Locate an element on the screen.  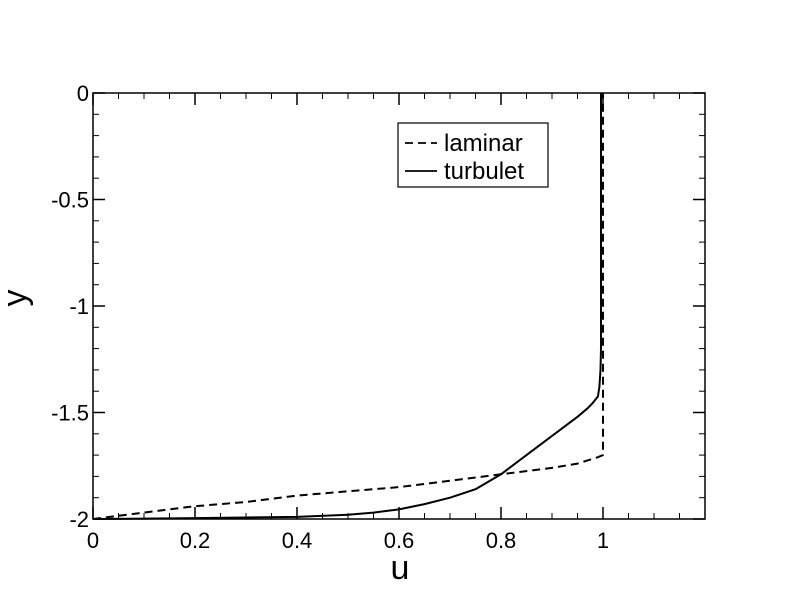
y-tick-label: 0 is located at coordinates (83, 93).